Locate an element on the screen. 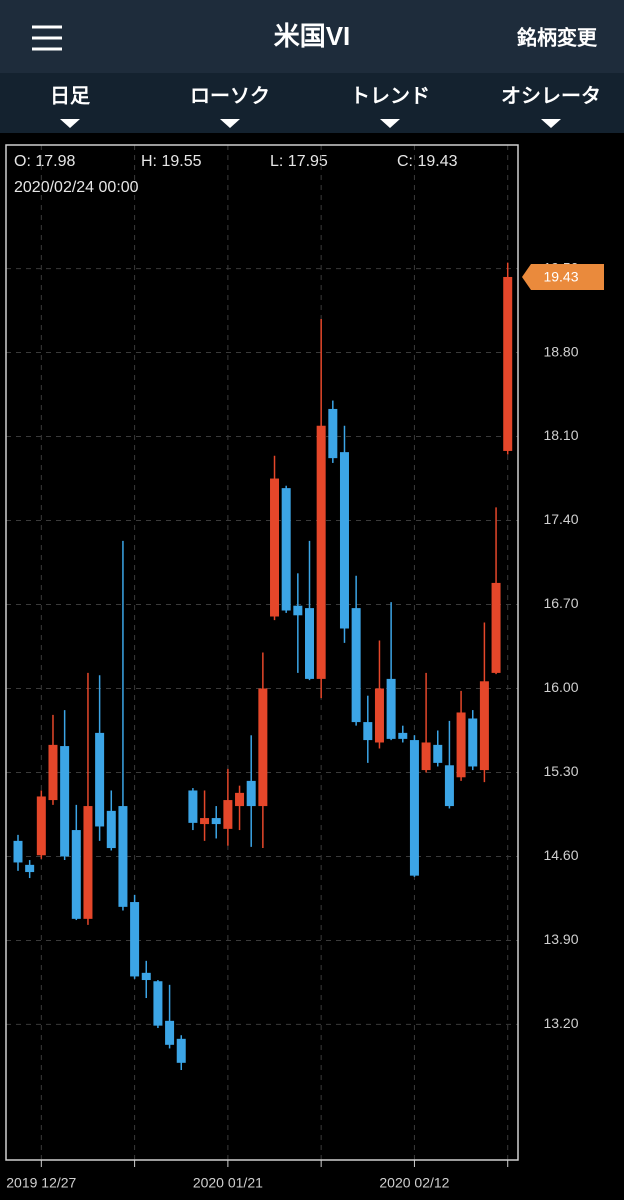 This screenshot has width=624, height=1200. info-low: L: 17.95 is located at coordinates (299, 161).